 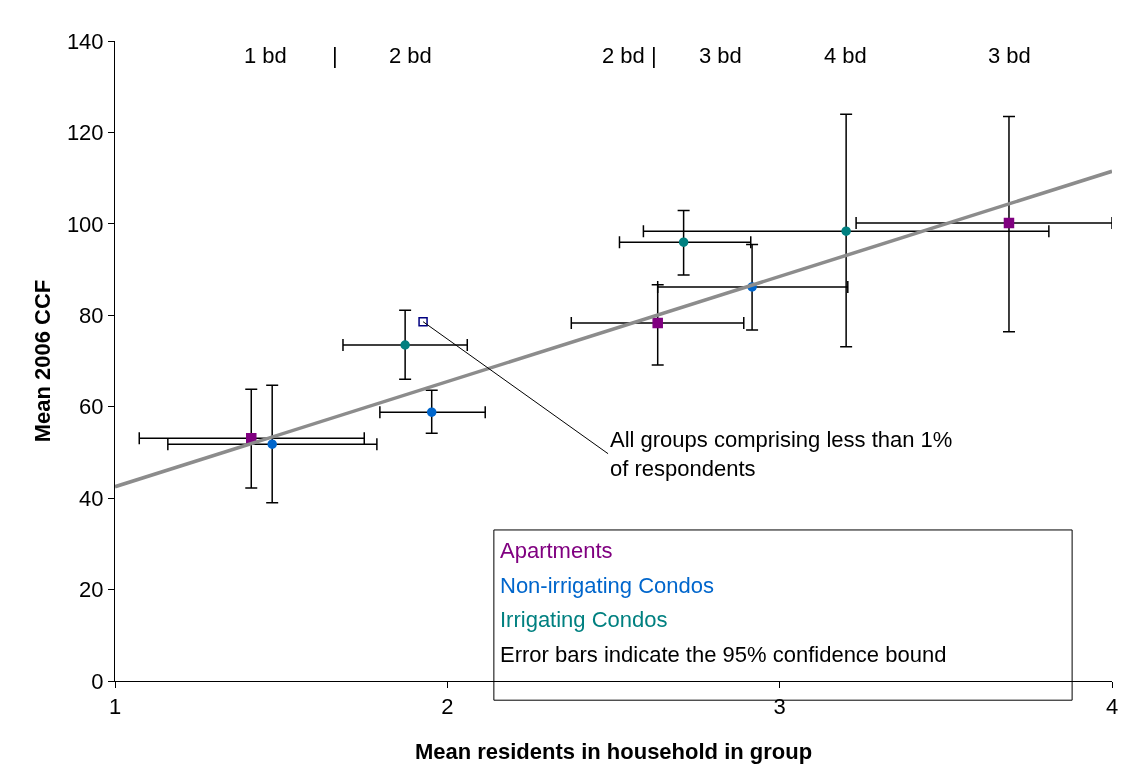 I want to click on x-tick-label: 3, so click(x=779, y=707).